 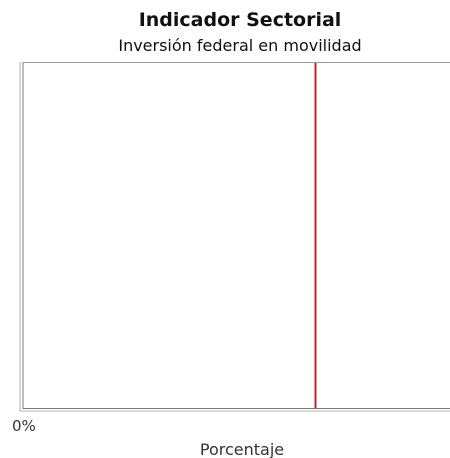 What do you see at coordinates (240, 45) in the screenshot?
I see `chart-subtitle: Inversión federal en movilidad` at bounding box center [240, 45].